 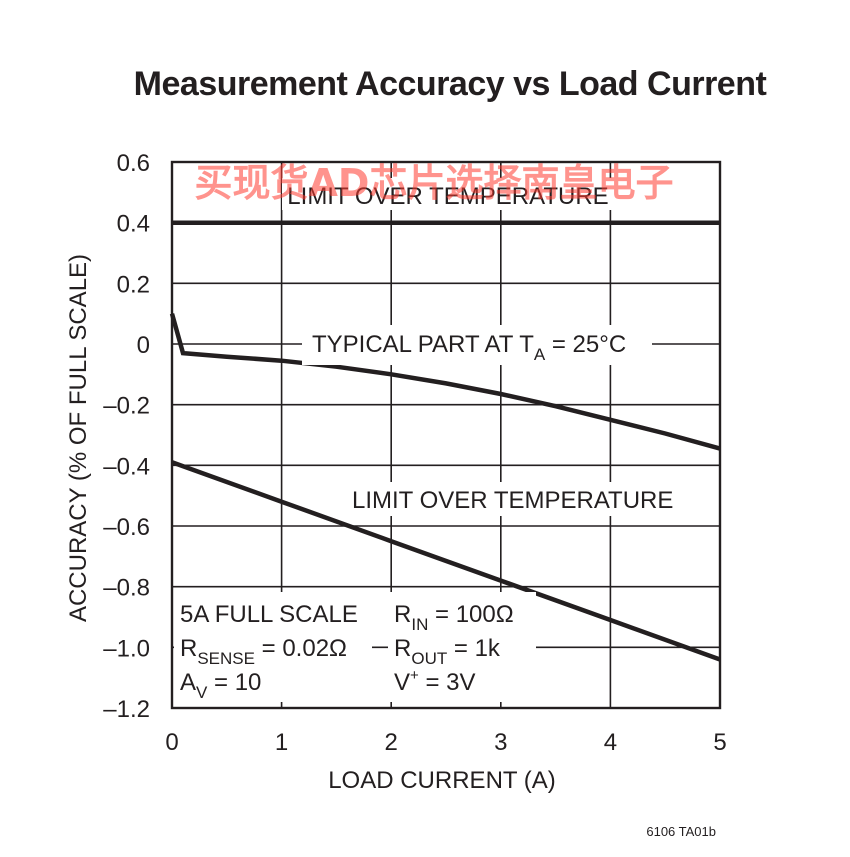 I want to click on condition-rin: RIN = 100Ω, so click(x=454, y=617).